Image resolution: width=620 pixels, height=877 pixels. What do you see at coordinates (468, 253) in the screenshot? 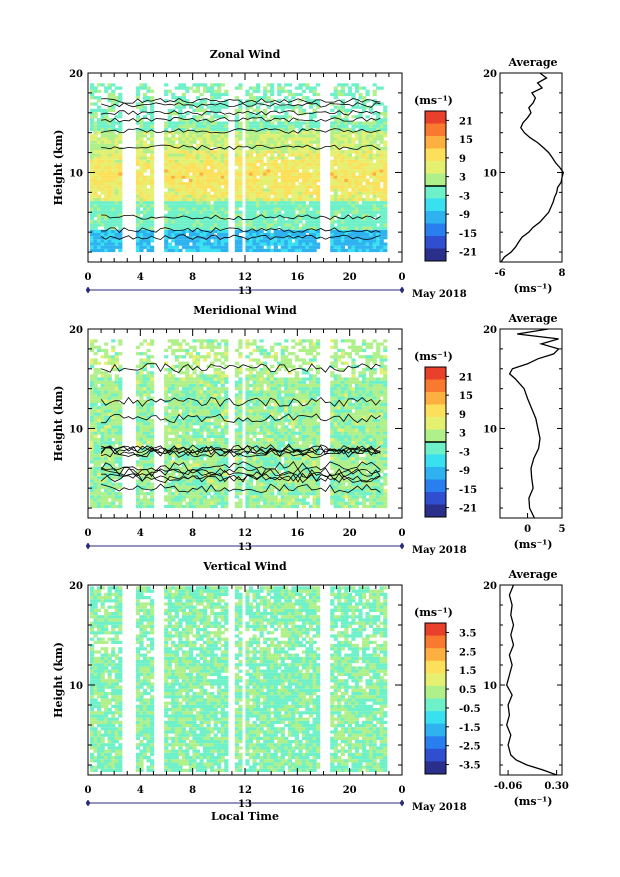
I see `colorbar-tick-label: -21` at bounding box center [468, 253].